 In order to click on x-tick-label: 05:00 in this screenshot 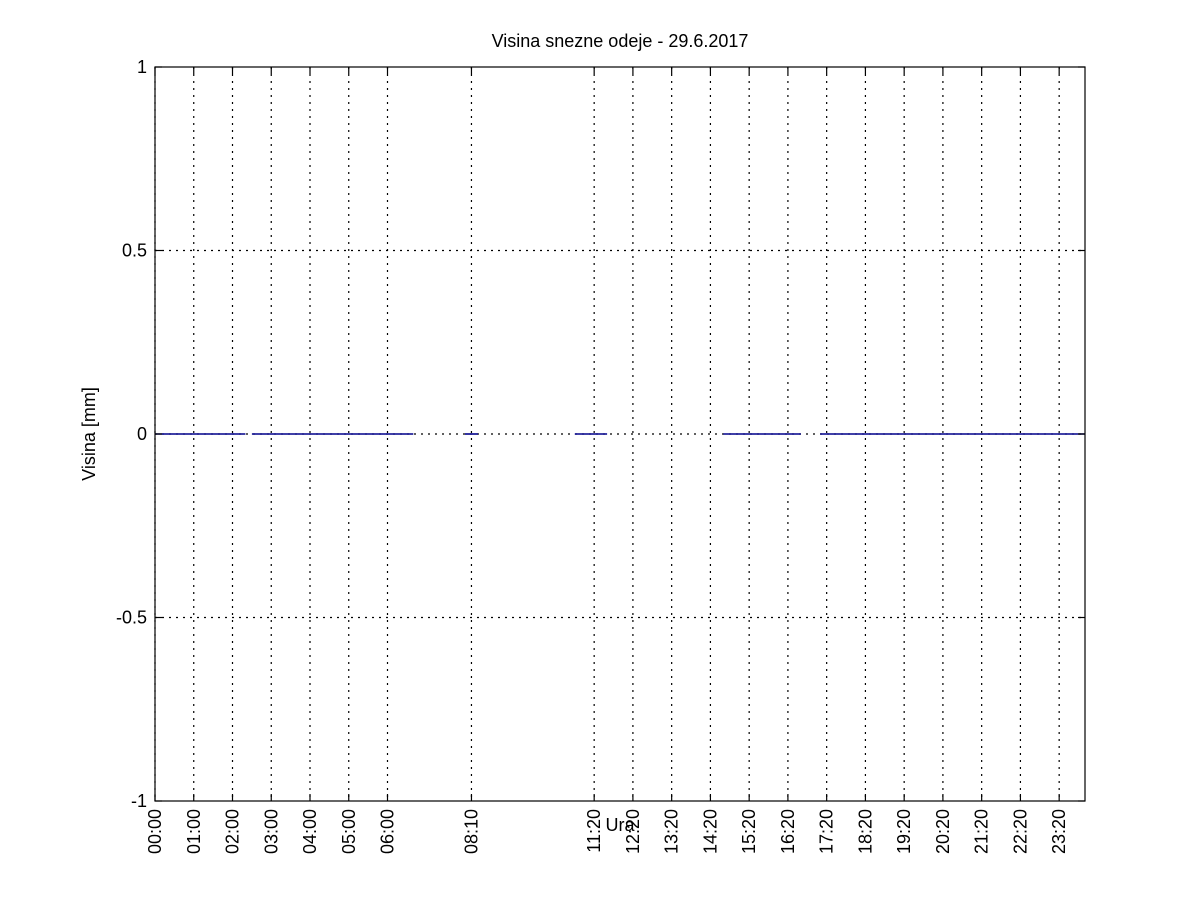, I will do `click(349, 831)`.